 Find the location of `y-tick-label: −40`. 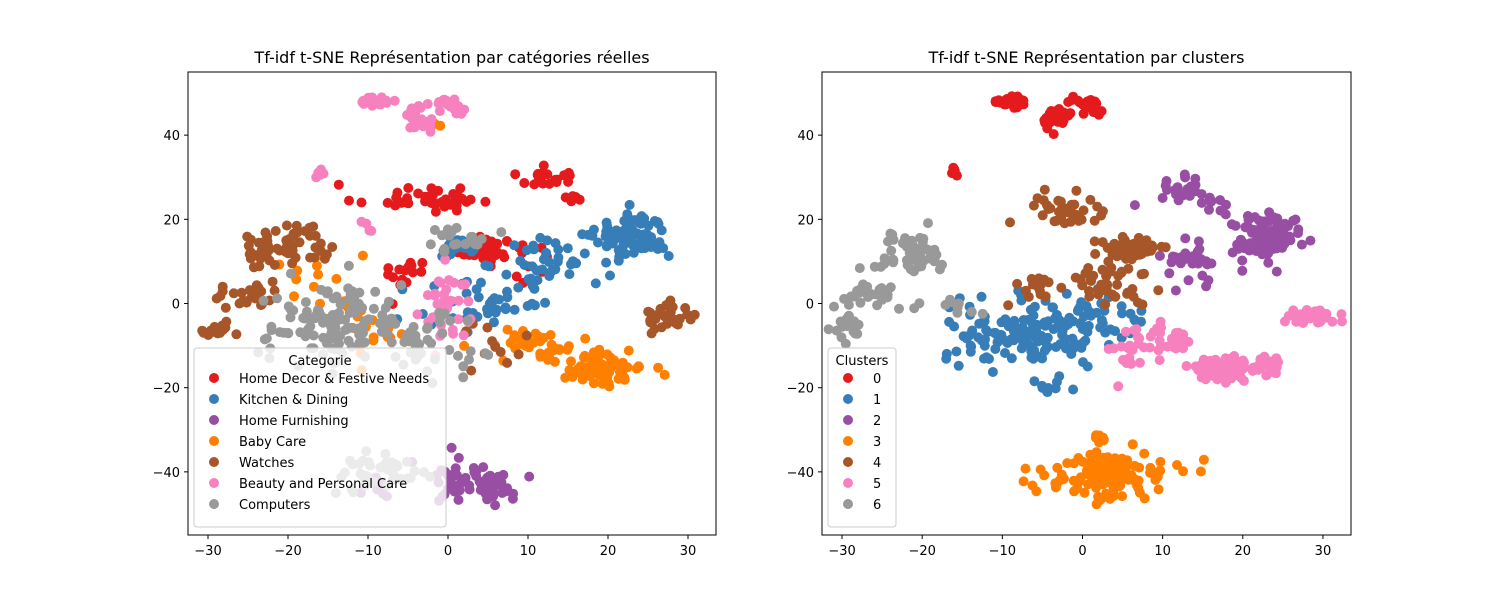

y-tick-label: −40 is located at coordinates (800, 473).